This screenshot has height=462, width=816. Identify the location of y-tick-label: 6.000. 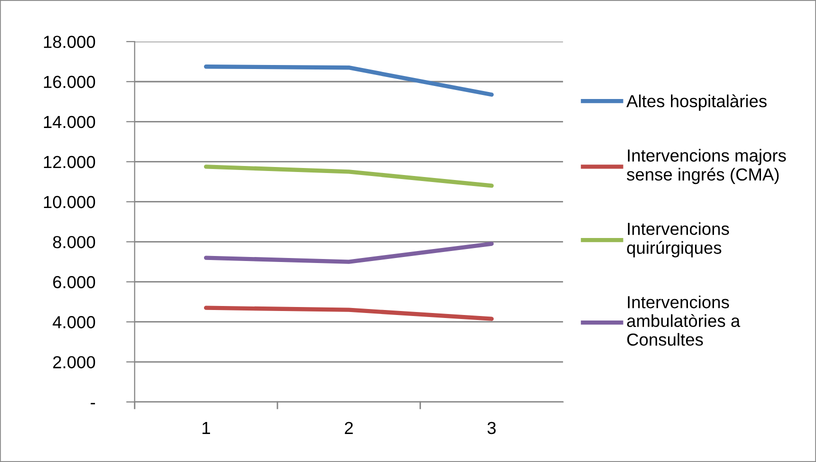
(74, 282).